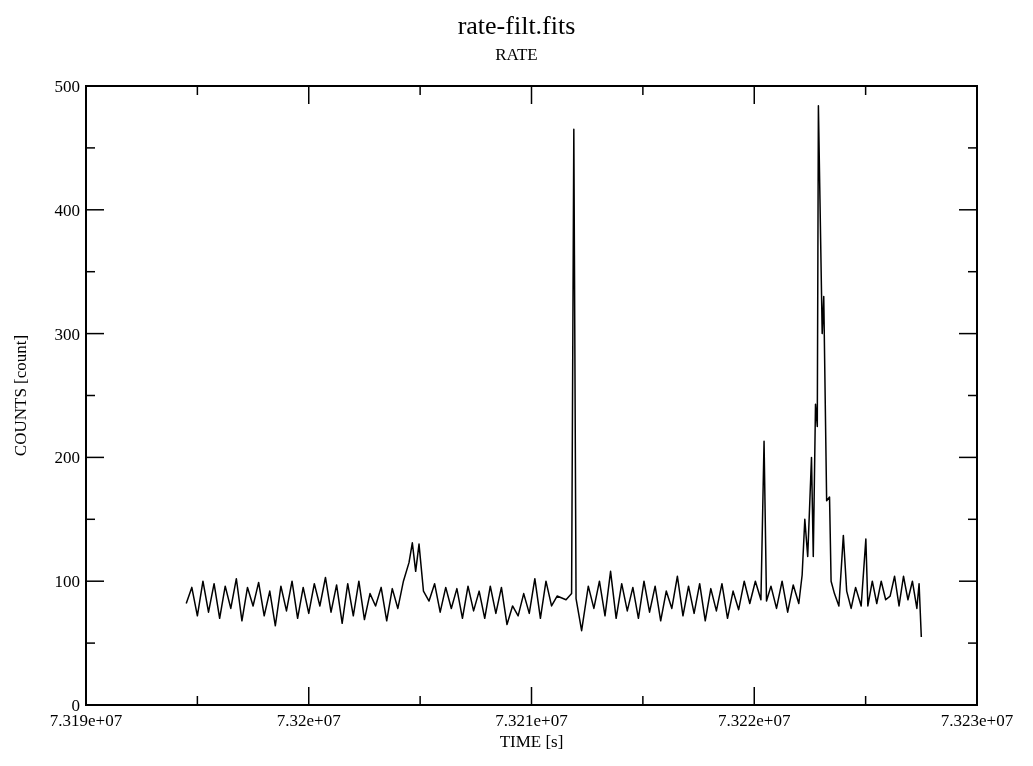  I want to click on chart-subtitle: RATE, so click(516, 54).